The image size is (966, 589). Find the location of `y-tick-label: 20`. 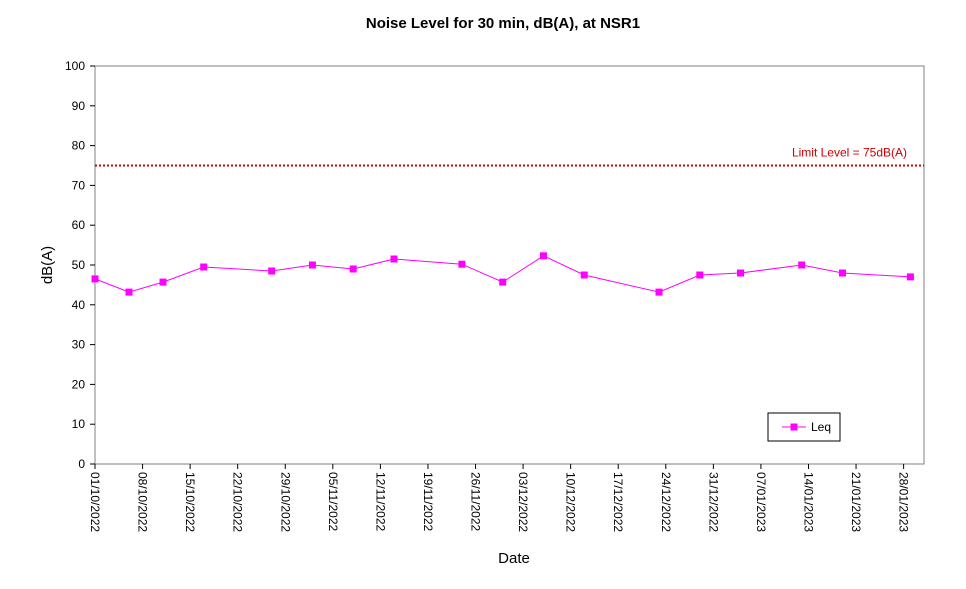

y-tick-label: 20 is located at coordinates (79, 384).